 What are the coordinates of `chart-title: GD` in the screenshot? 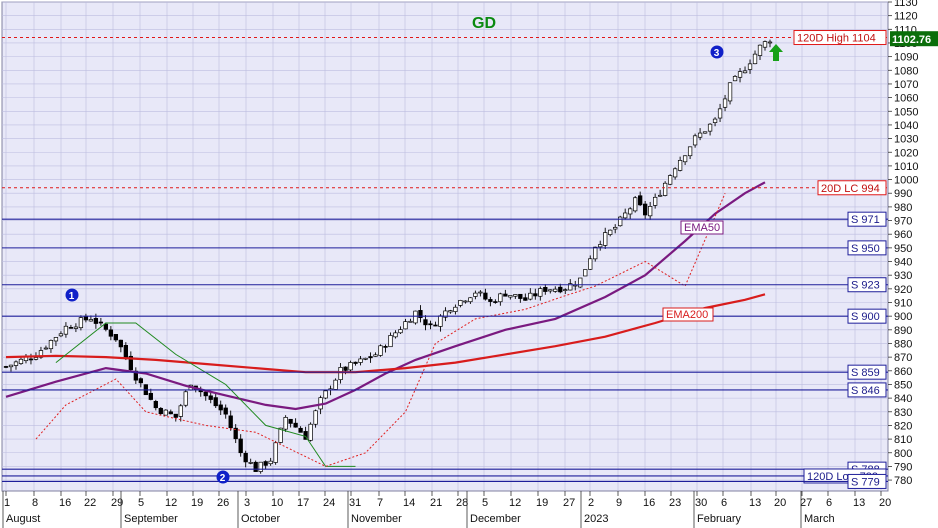 It's located at (484, 23).